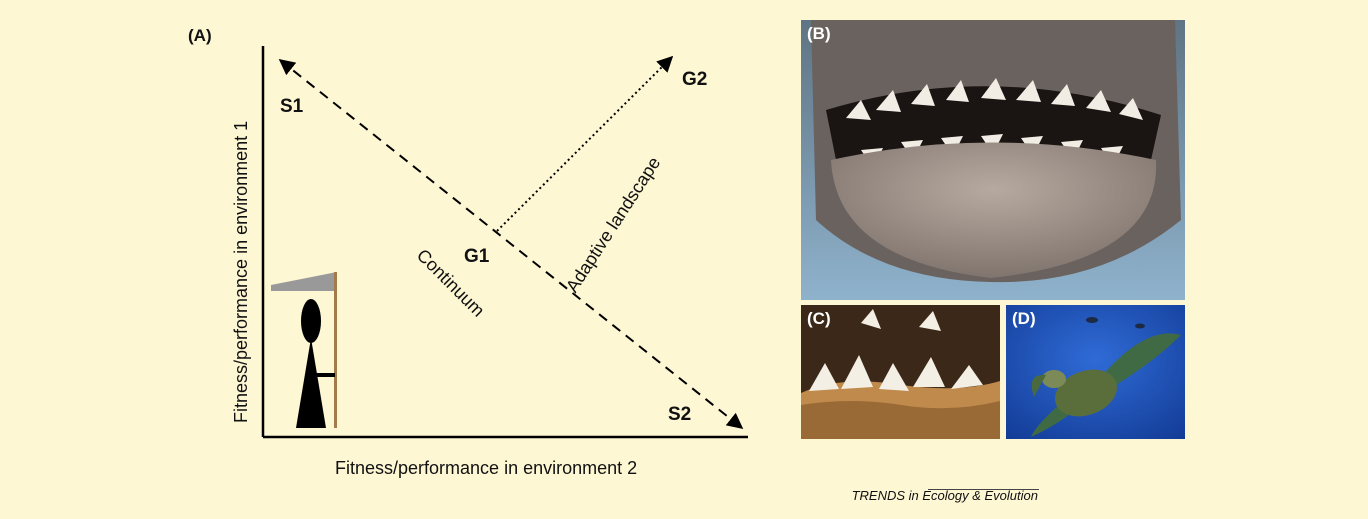 This screenshot has width=1368, height=519. What do you see at coordinates (679, 415) in the screenshot?
I see `s2-label: S2` at bounding box center [679, 415].